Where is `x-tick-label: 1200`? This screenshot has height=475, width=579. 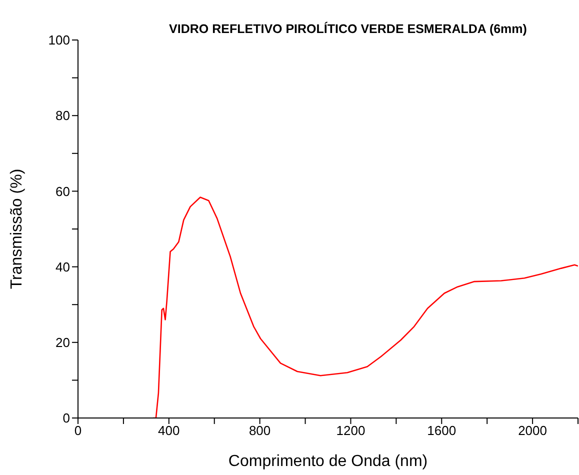 x-tick-label: 1200 is located at coordinates (351, 430).